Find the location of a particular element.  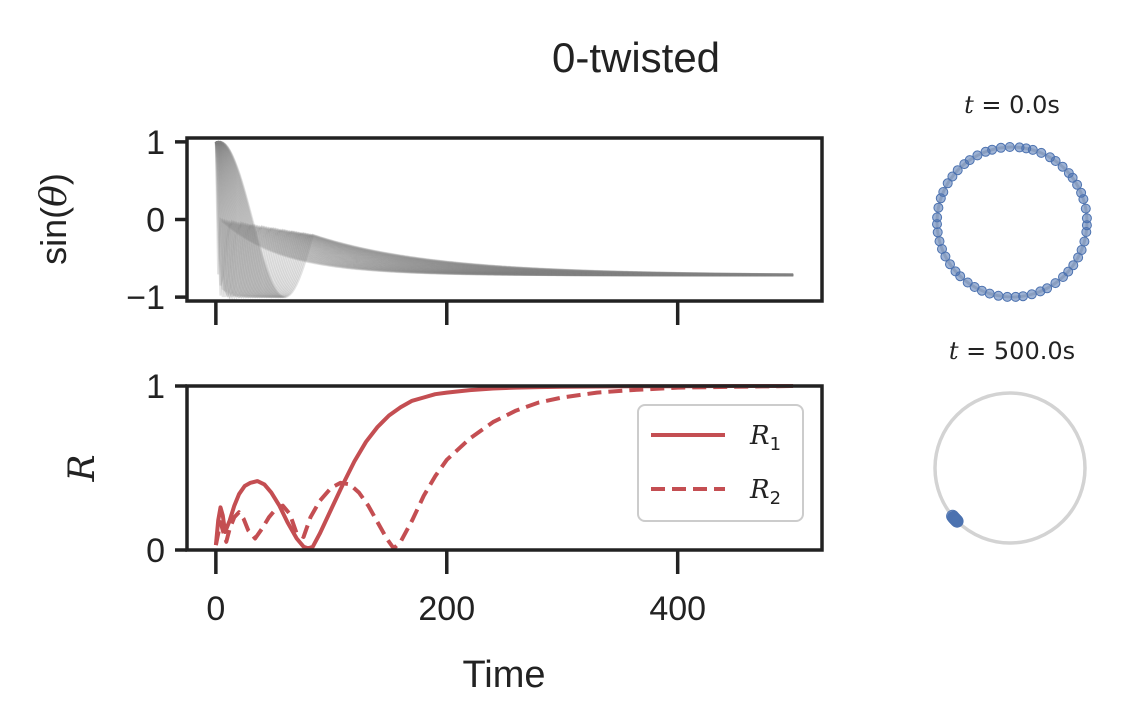

phase-x-axis is located at coordinates (447, 313).